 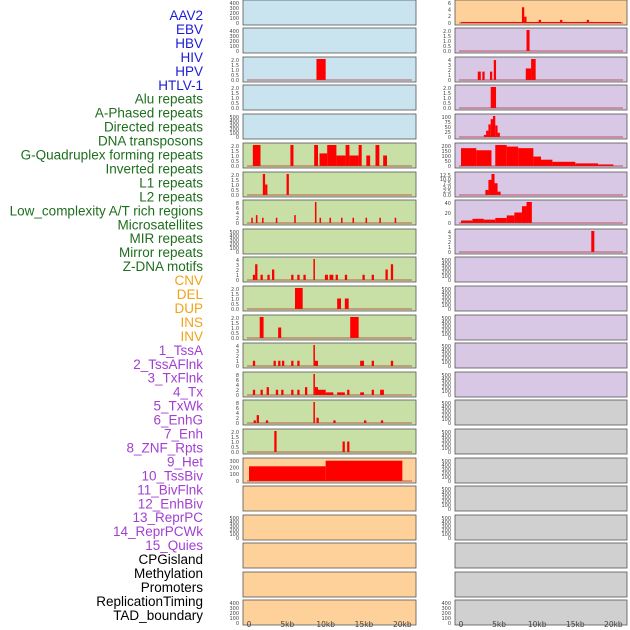 I want to click on x-tick-label: 0, so click(x=249, y=624).